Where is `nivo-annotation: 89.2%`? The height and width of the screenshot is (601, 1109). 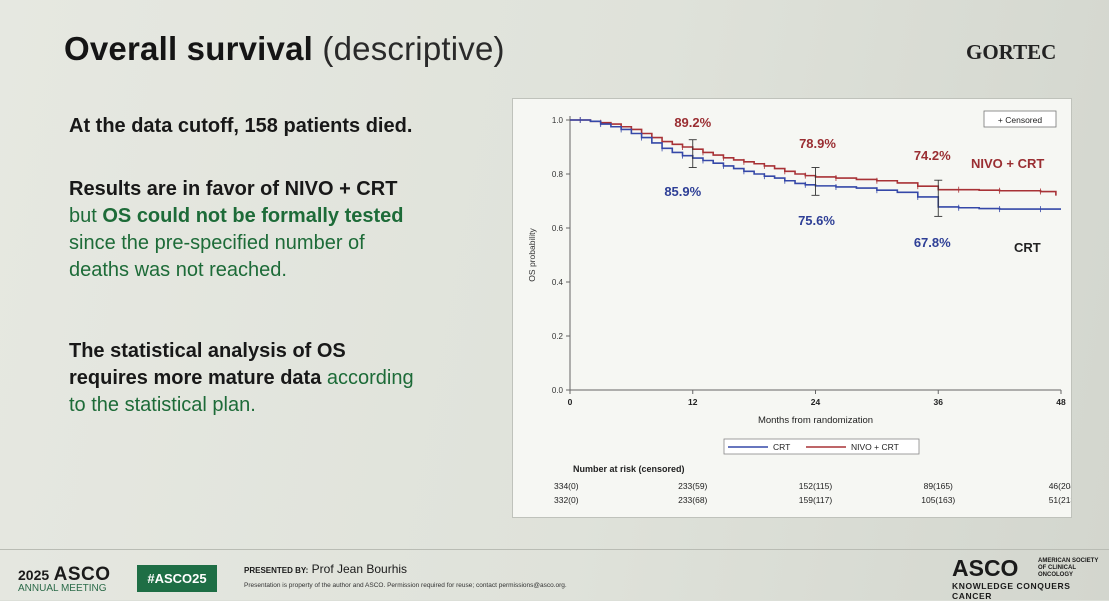 nivo-annotation: 89.2% is located at coordinates (692, 122).